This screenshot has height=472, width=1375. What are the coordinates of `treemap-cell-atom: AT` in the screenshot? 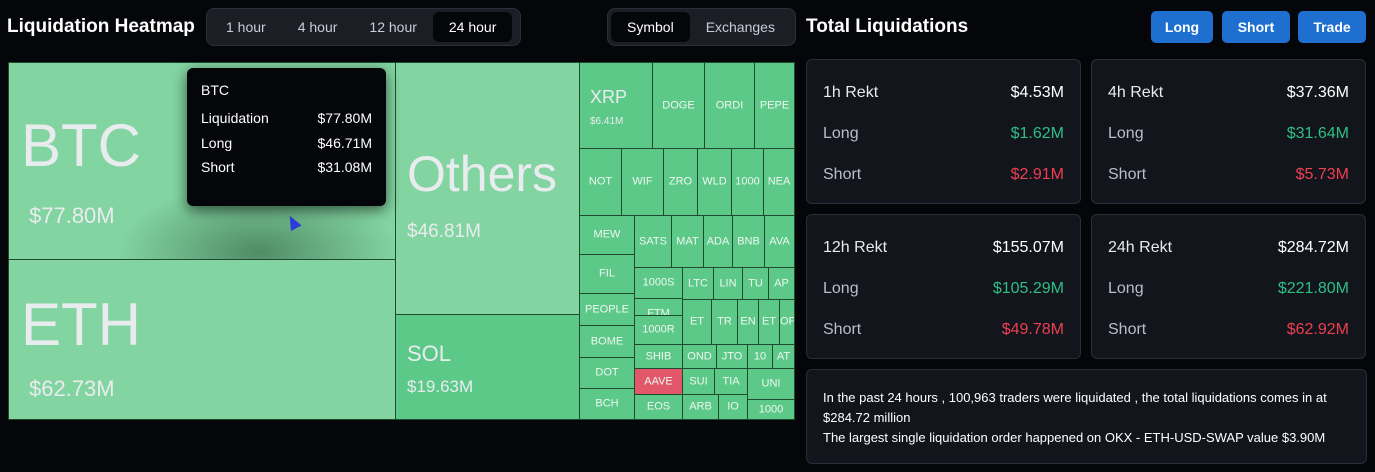 It's located at (783, 356).